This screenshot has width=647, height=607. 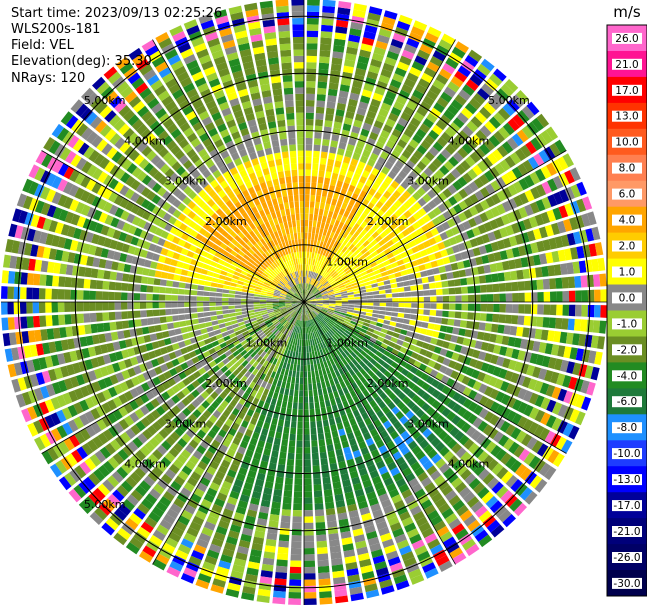 What do you see at coordinates (627, 195) in the screenshot?
I see `colorbar-tick-label: 6.0` at bounding box center [627, 195].